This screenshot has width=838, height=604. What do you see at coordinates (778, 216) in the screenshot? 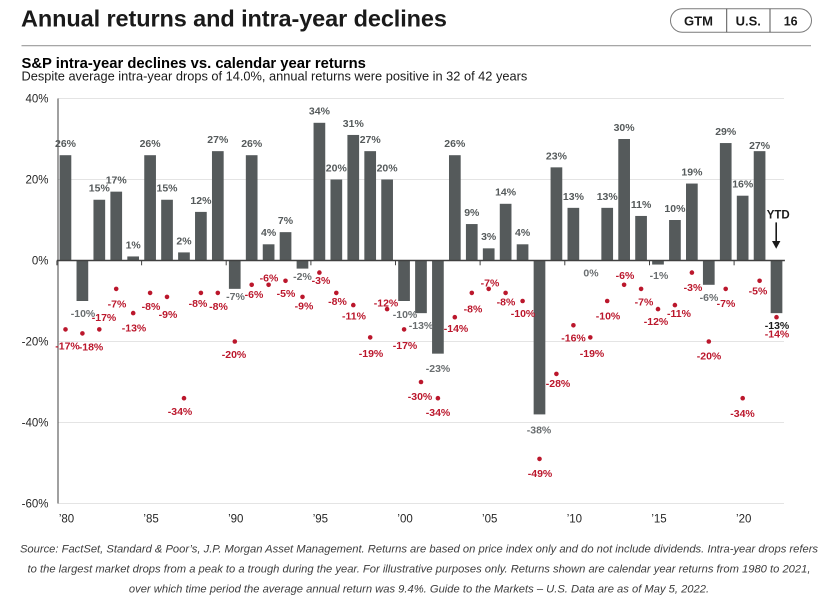
I see `svg-text: YTD` at bounding box center [778, 216].